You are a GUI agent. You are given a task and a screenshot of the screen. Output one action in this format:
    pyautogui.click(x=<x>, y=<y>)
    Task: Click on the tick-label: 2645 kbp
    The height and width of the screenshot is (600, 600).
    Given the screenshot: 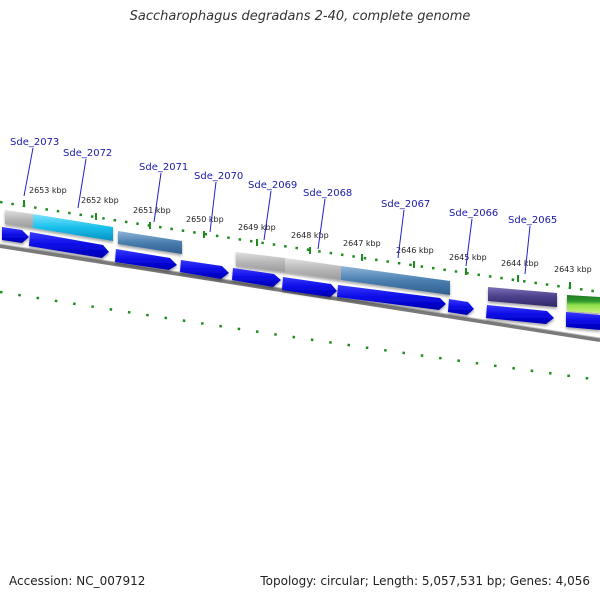 What is the action you would take?
    pyautogui.click(x=468, y=257)
    